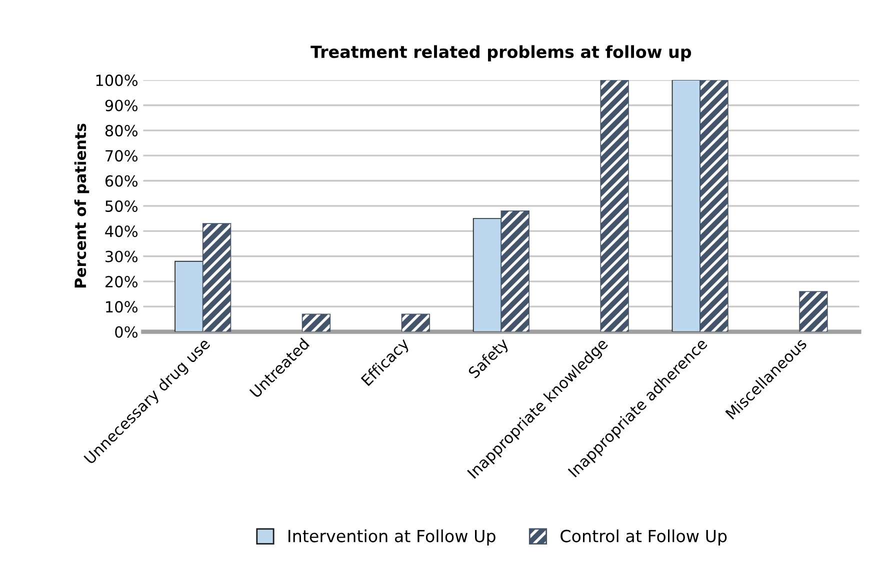  Describe the element at coordinates (126, 332) in the screenshot. I see `y-tick-label: 0%` at that location.